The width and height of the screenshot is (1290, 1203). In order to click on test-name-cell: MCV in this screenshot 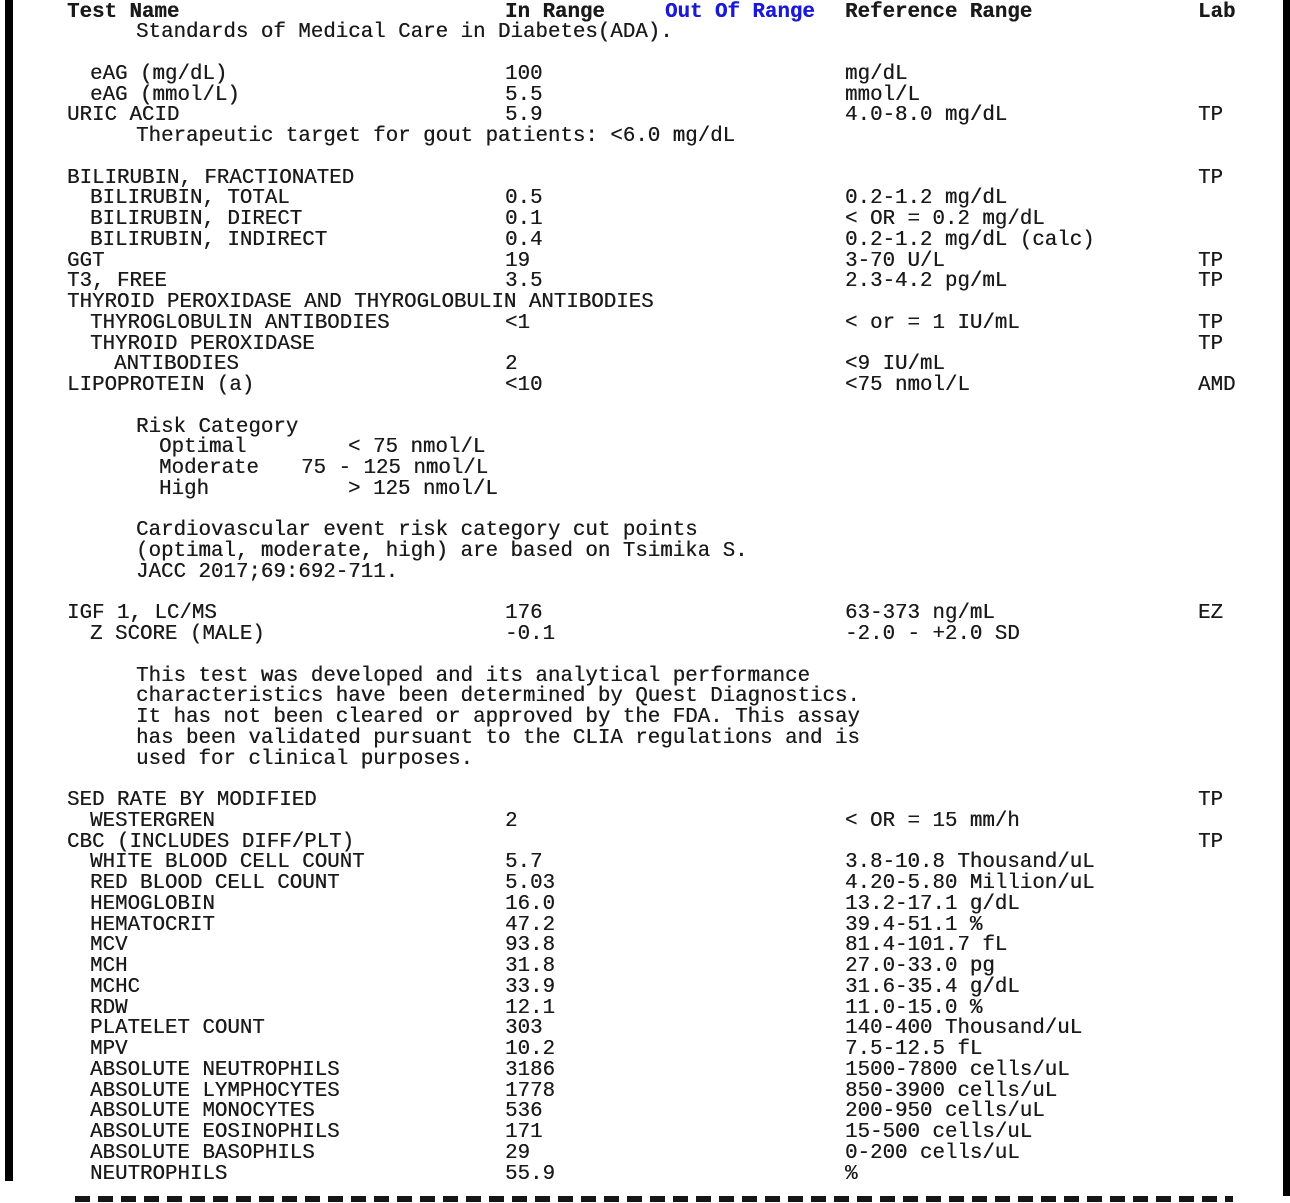, I will do `click(109, 946)`.